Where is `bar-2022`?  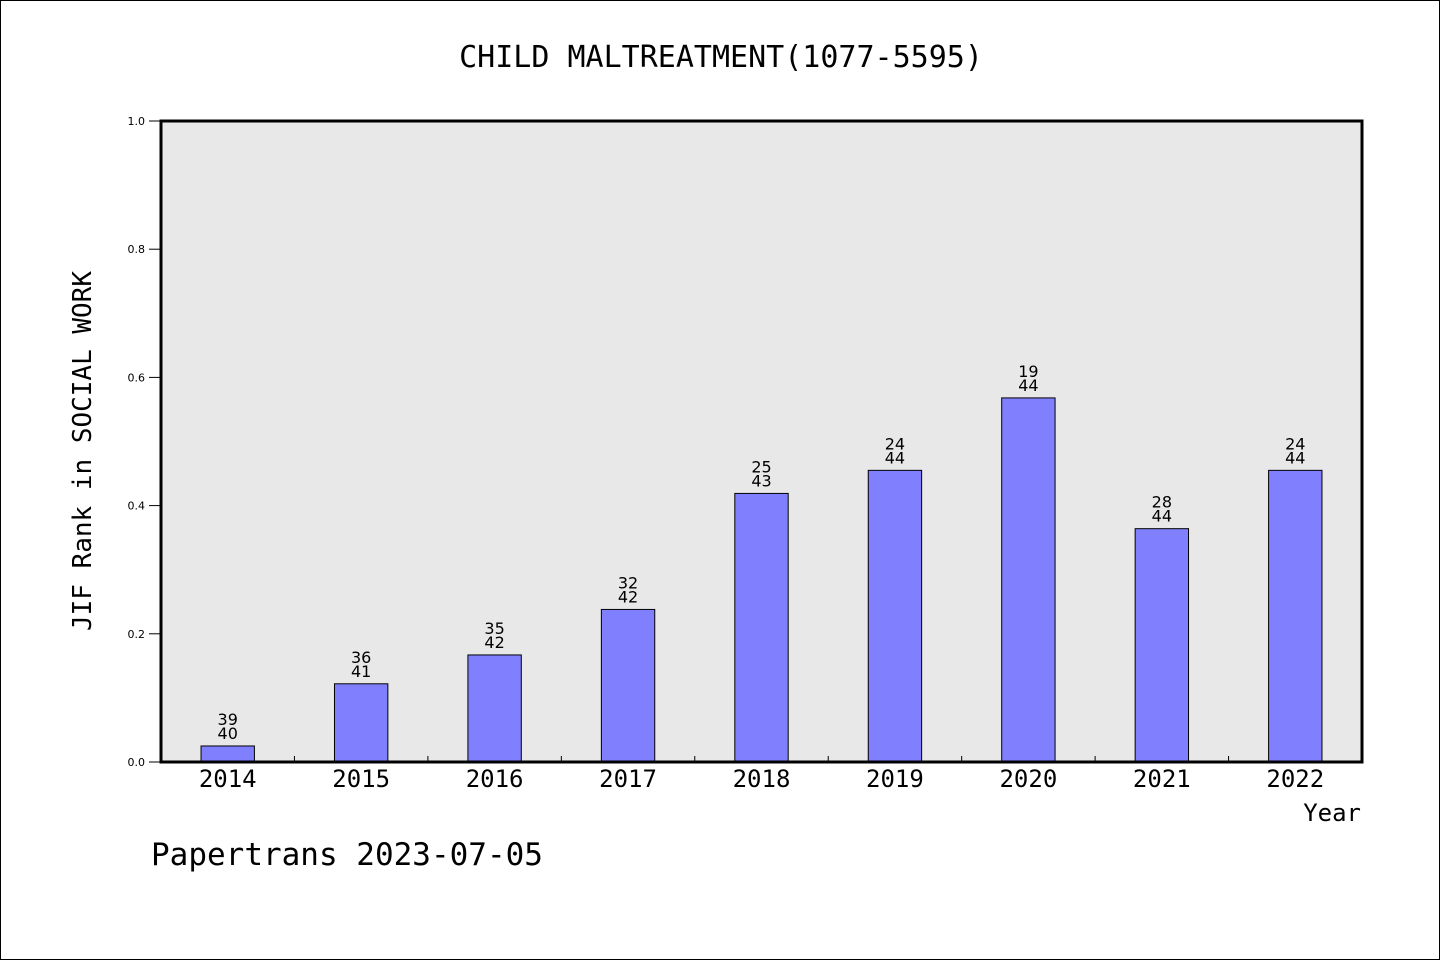 bar-2022 is located at coordinates (1295, 616).